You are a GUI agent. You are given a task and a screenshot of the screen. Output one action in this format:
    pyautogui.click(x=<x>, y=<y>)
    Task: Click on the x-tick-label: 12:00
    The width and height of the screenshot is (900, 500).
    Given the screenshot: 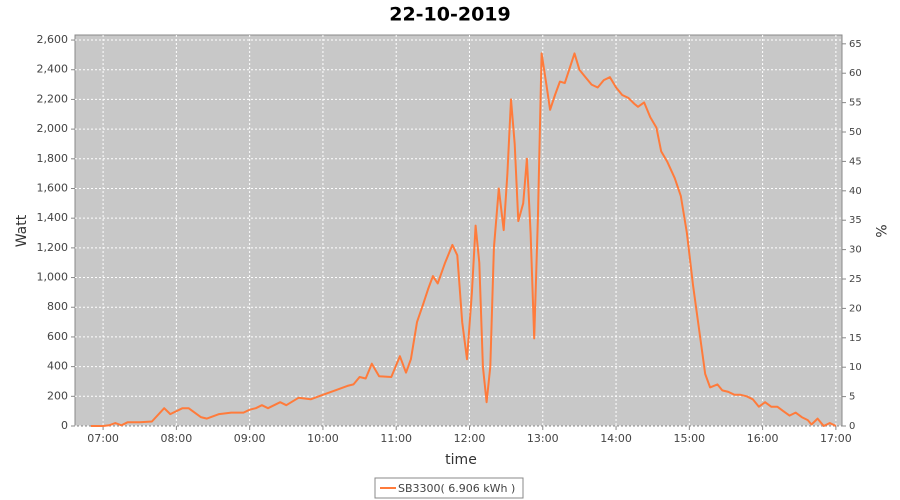 What is the action you would take?
    pyautogui.click(x=470, y=438)
    